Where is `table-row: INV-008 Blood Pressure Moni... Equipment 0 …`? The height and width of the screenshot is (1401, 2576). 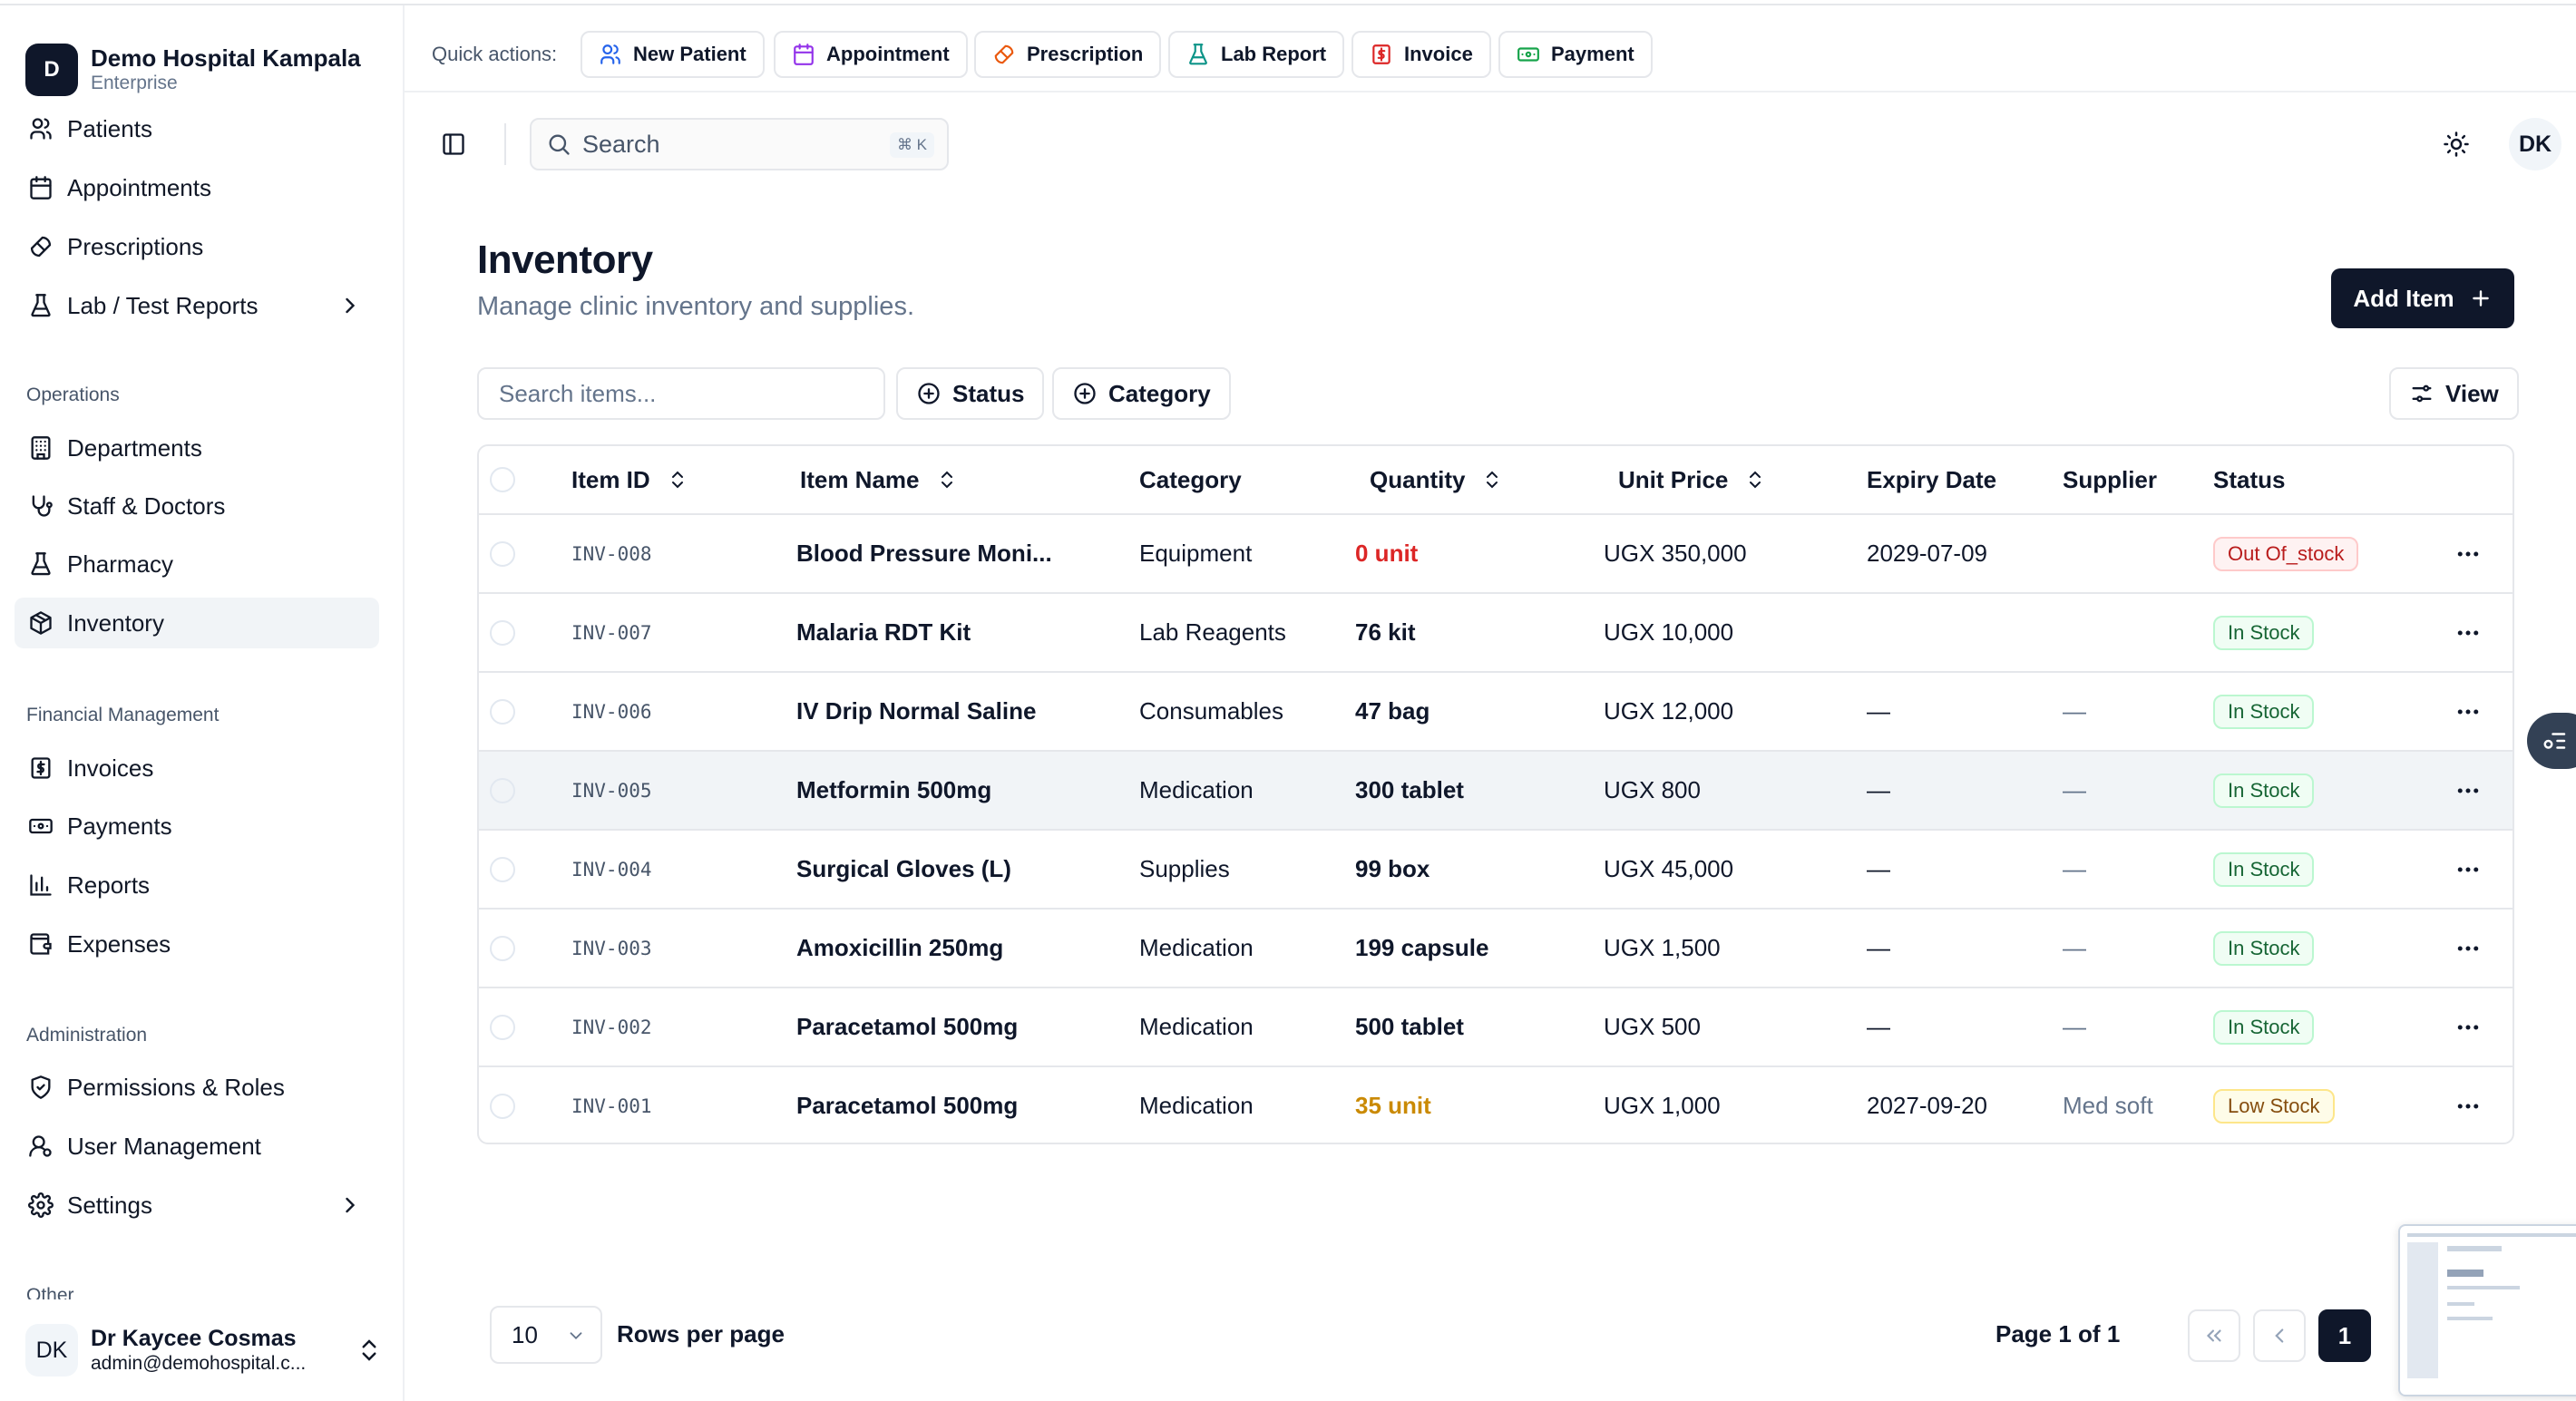 table-row: INV-008 Blood Pressure Moni... Equipment 0 … is located at coordinates (1496, 552).